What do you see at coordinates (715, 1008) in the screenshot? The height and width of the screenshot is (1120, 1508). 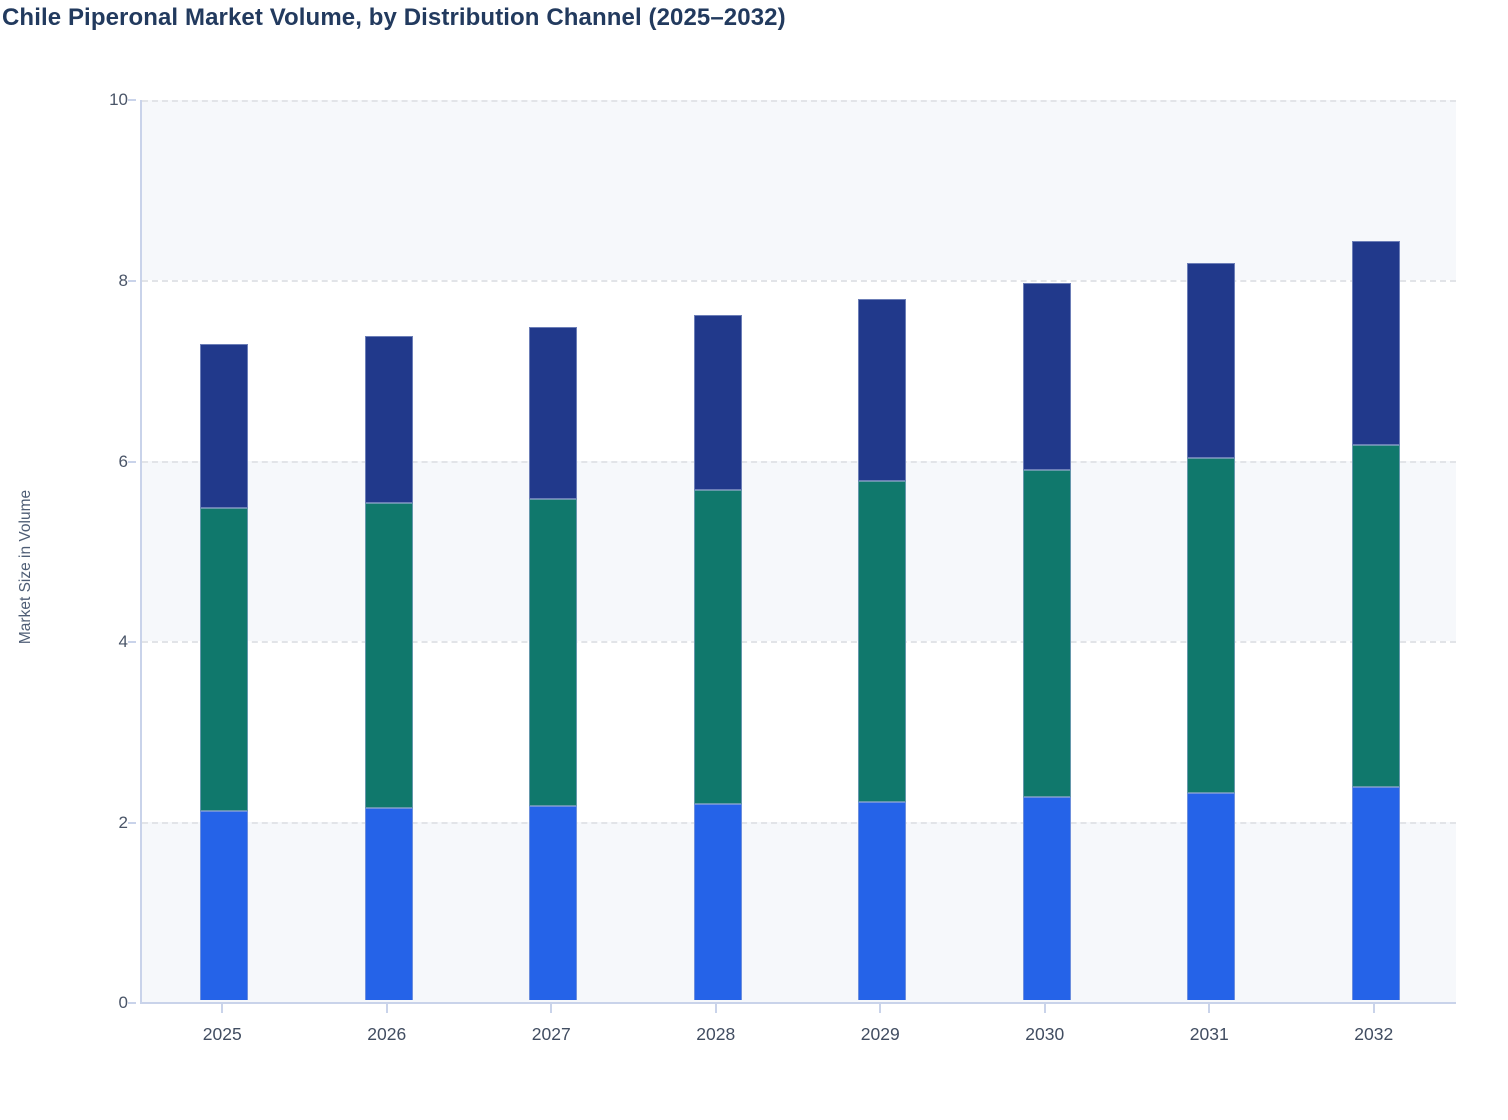 I see `x-tick-mark-2028` at bounding box center [715, 1008].